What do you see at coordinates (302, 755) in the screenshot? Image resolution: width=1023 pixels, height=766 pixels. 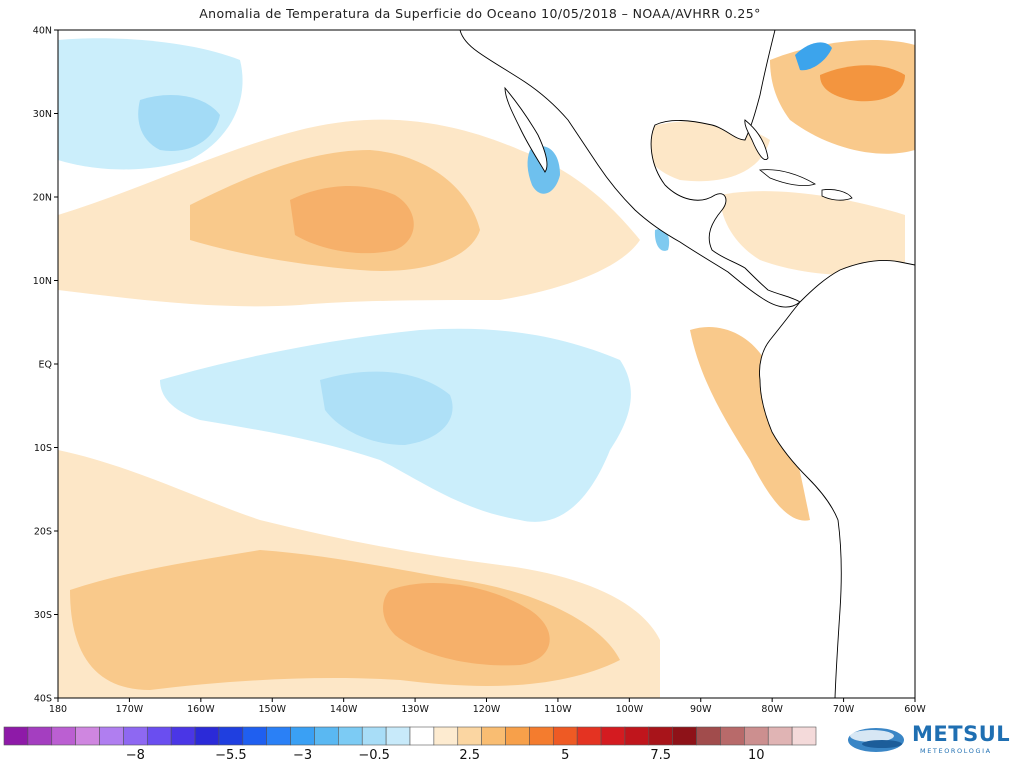 I see `colorbar-label: −3` at bounding box center [302, 755].